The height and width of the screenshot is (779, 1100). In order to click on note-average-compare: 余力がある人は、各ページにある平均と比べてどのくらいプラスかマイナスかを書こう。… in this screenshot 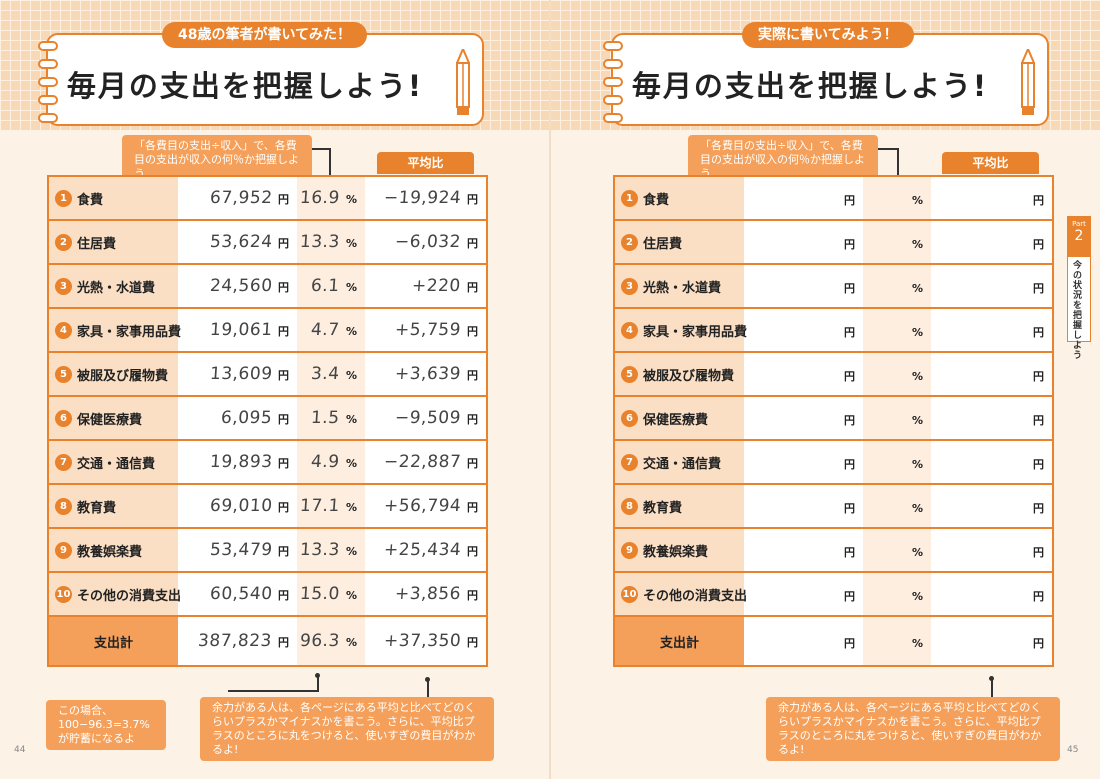, I will do `click(913, 729)`.